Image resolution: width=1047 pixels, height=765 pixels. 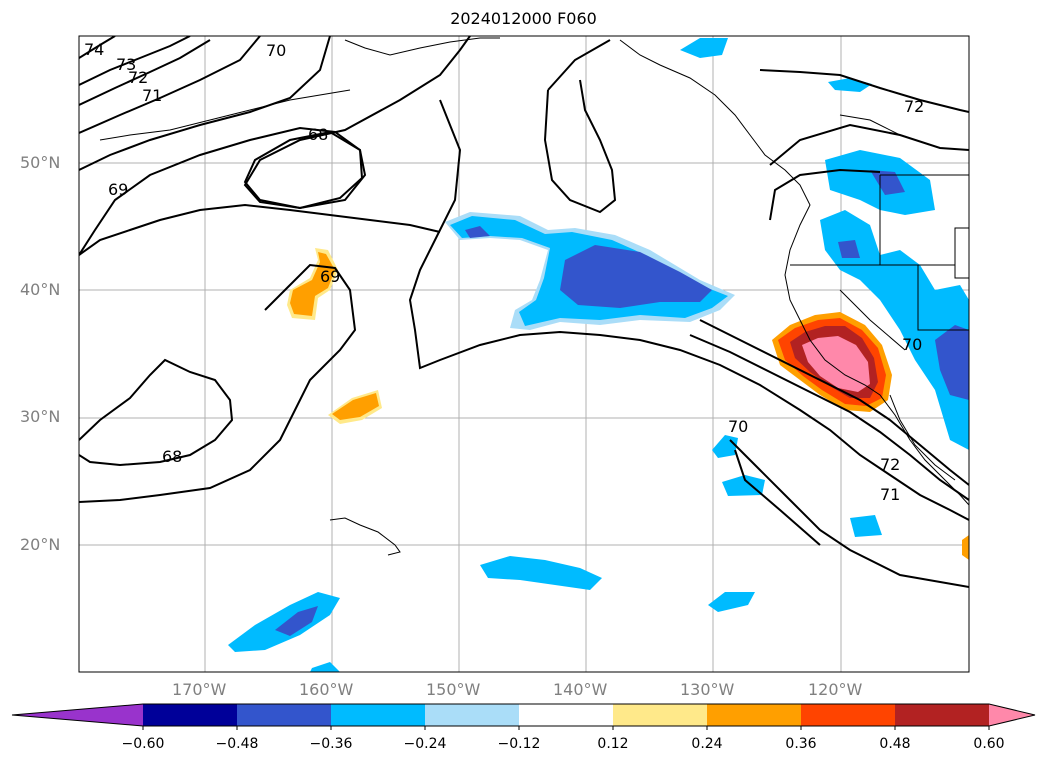 I want to click on colorbar, so click(x=523, y=716).